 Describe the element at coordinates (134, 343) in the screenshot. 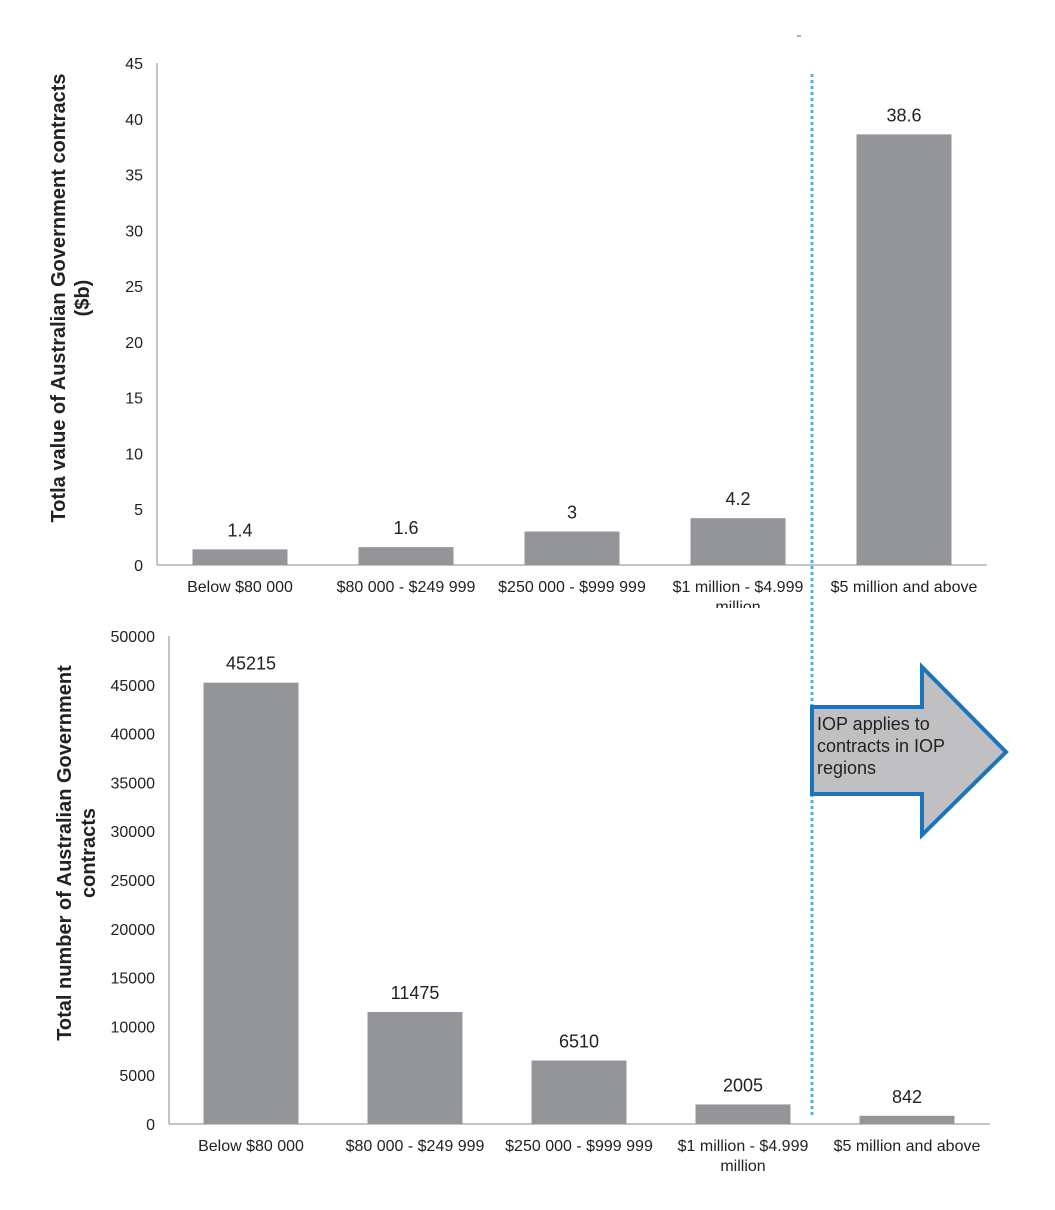

I see `y-tick-label: 20` at that location.